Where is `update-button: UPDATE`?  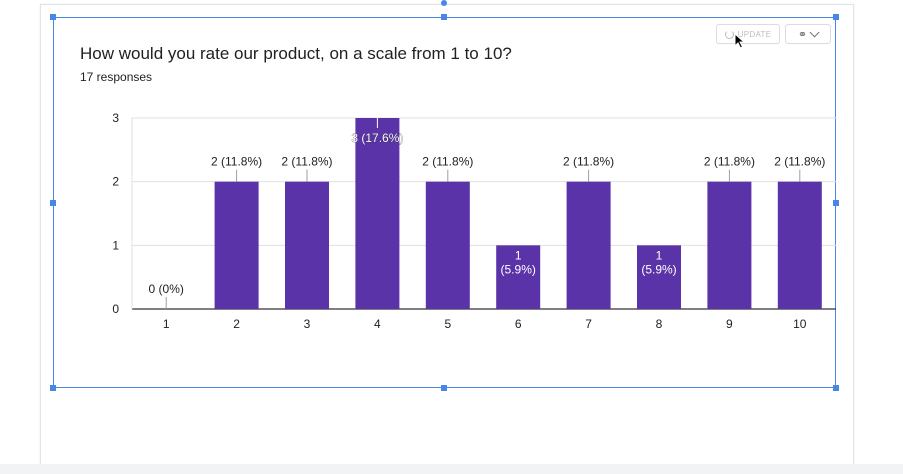
update-button: UPDATE is located at coordinates (748, 34).